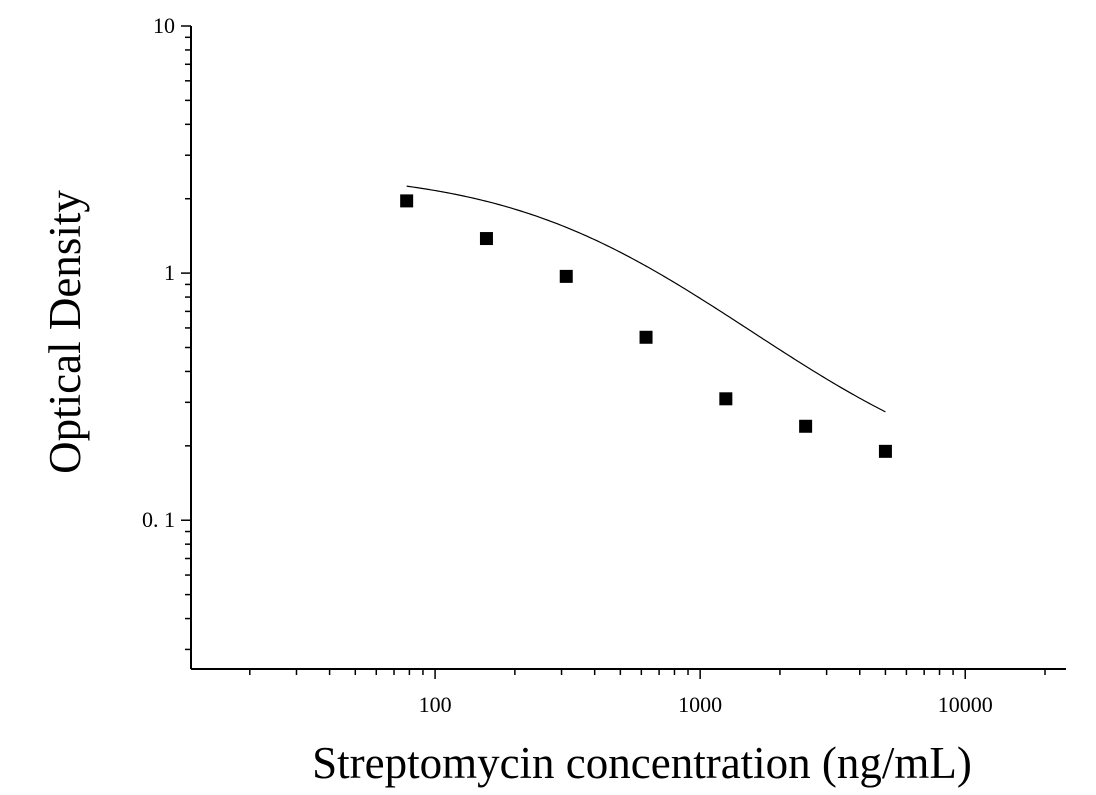 The width and height of the screenshot is (1096, 795). I want to click on x-tick-label: 1000, so click(700, 704).